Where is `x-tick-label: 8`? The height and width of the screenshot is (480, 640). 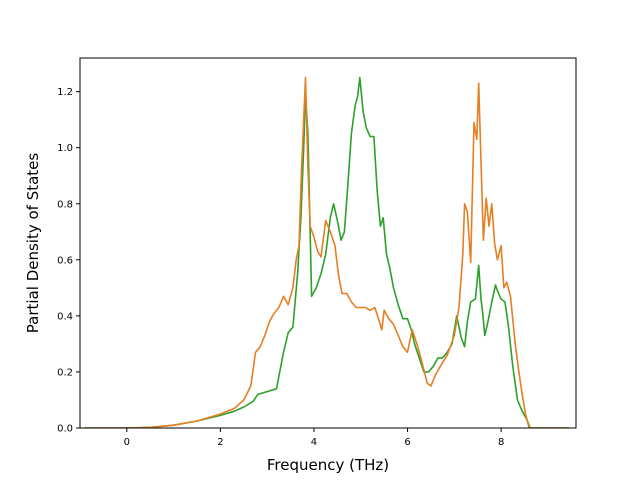 x-tick-label: 8 is located at coordinates (501, 442).